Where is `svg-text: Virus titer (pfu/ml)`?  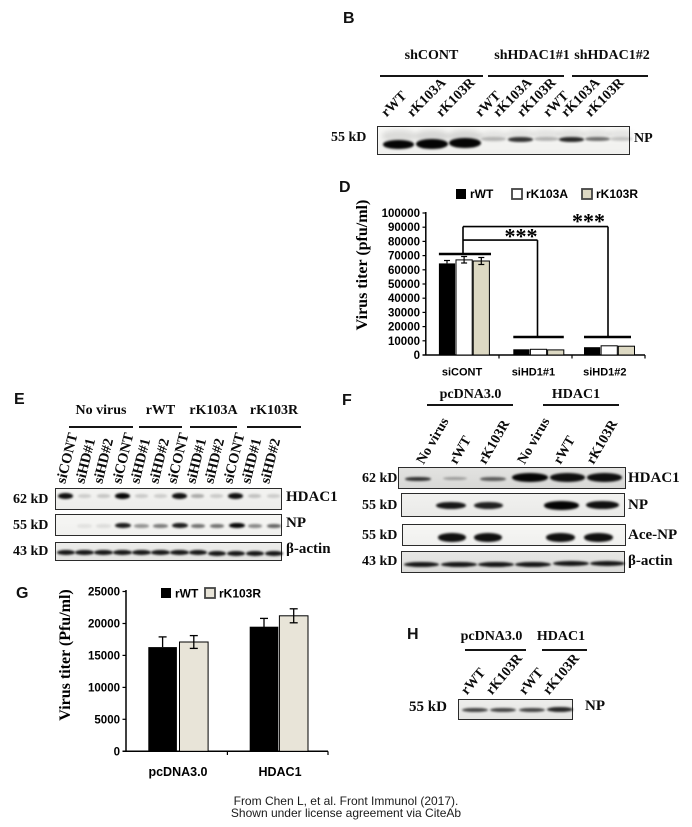
svg-text: Virus titer (pfu/ml) is located at coordinates (362, 265).